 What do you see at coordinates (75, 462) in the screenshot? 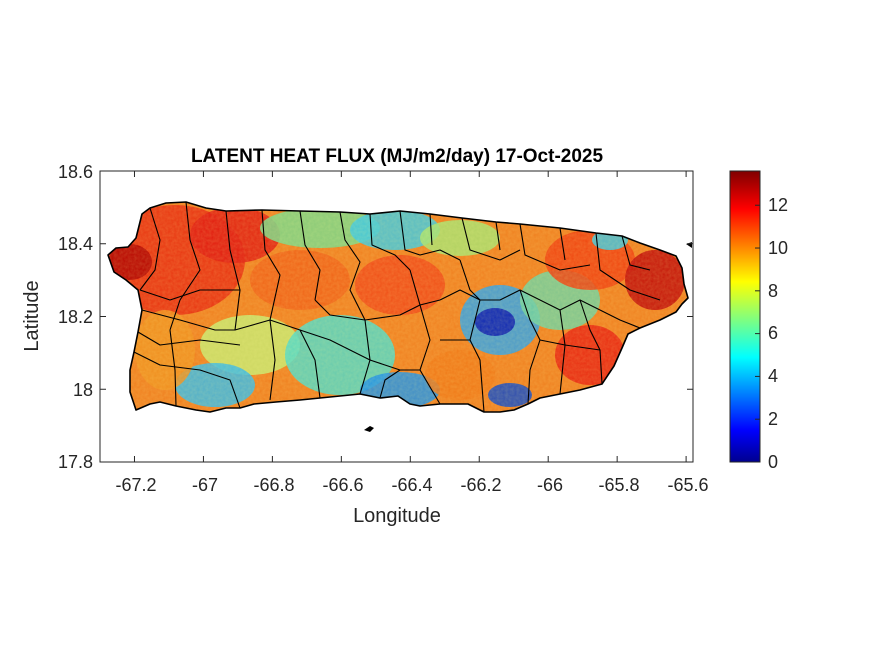
I see `y-tick-label: 17.8` at bounding box center [75, 462].